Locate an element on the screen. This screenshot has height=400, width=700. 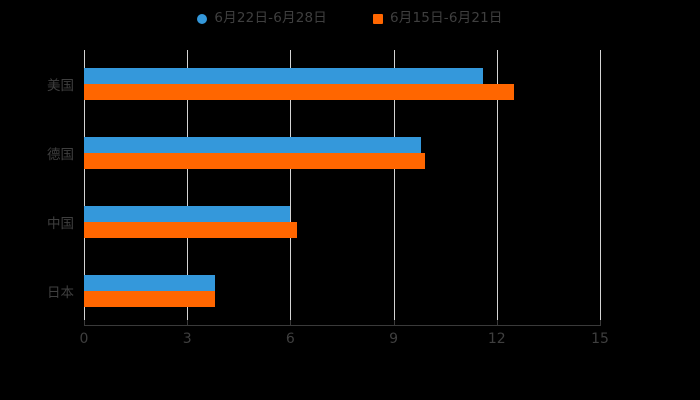
y-axis-label-0: 美国 is located at coordinates (60, 86).